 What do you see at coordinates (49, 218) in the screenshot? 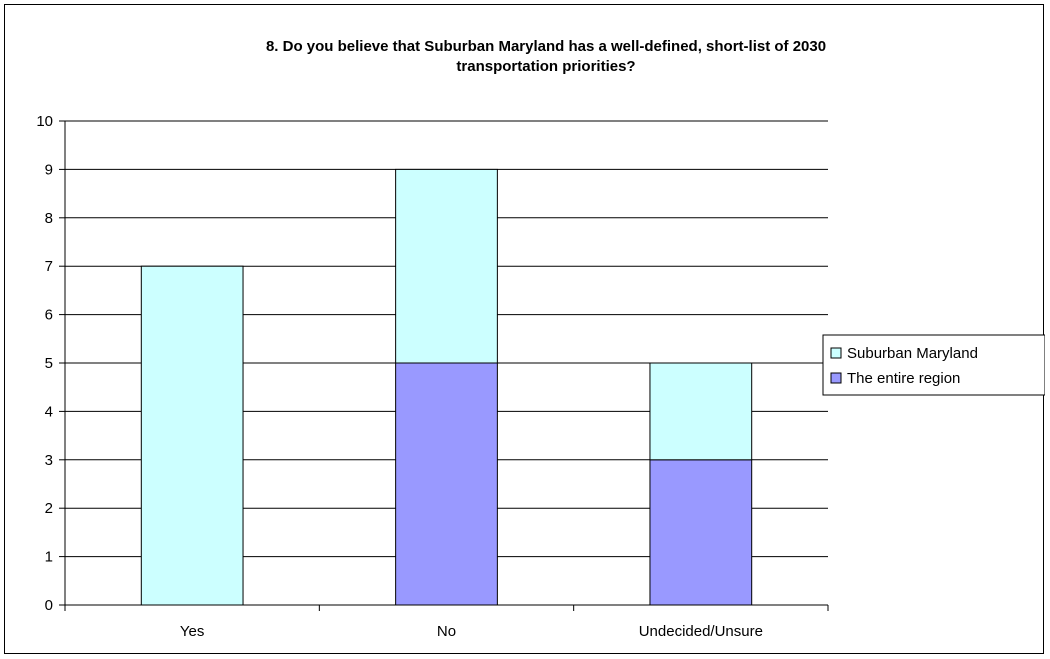
I see `y-tick-label: 8` at bounding box center [49, 218].